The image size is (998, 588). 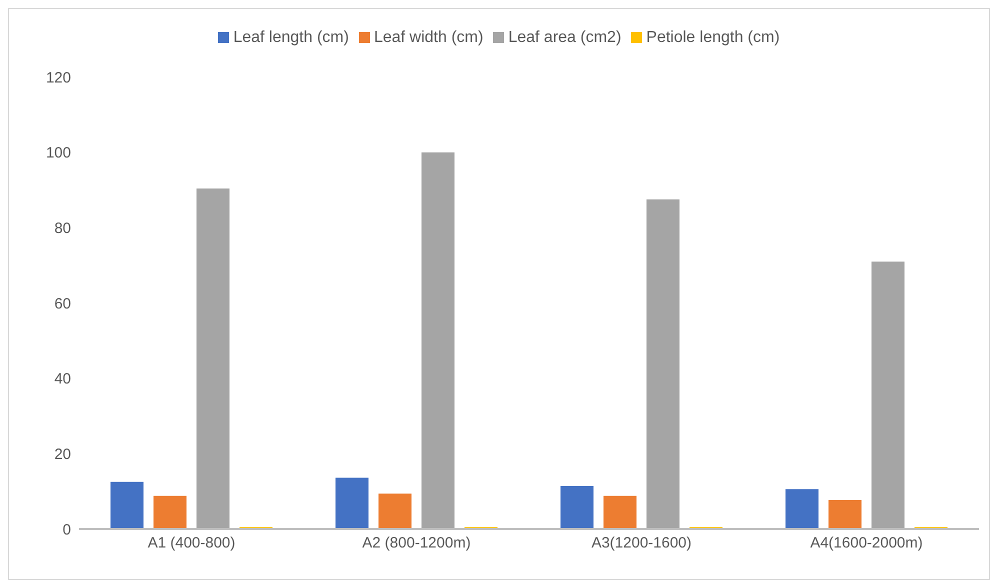 I want to click on legend-label: Leaf length (cm), so click(x=291, y=37).